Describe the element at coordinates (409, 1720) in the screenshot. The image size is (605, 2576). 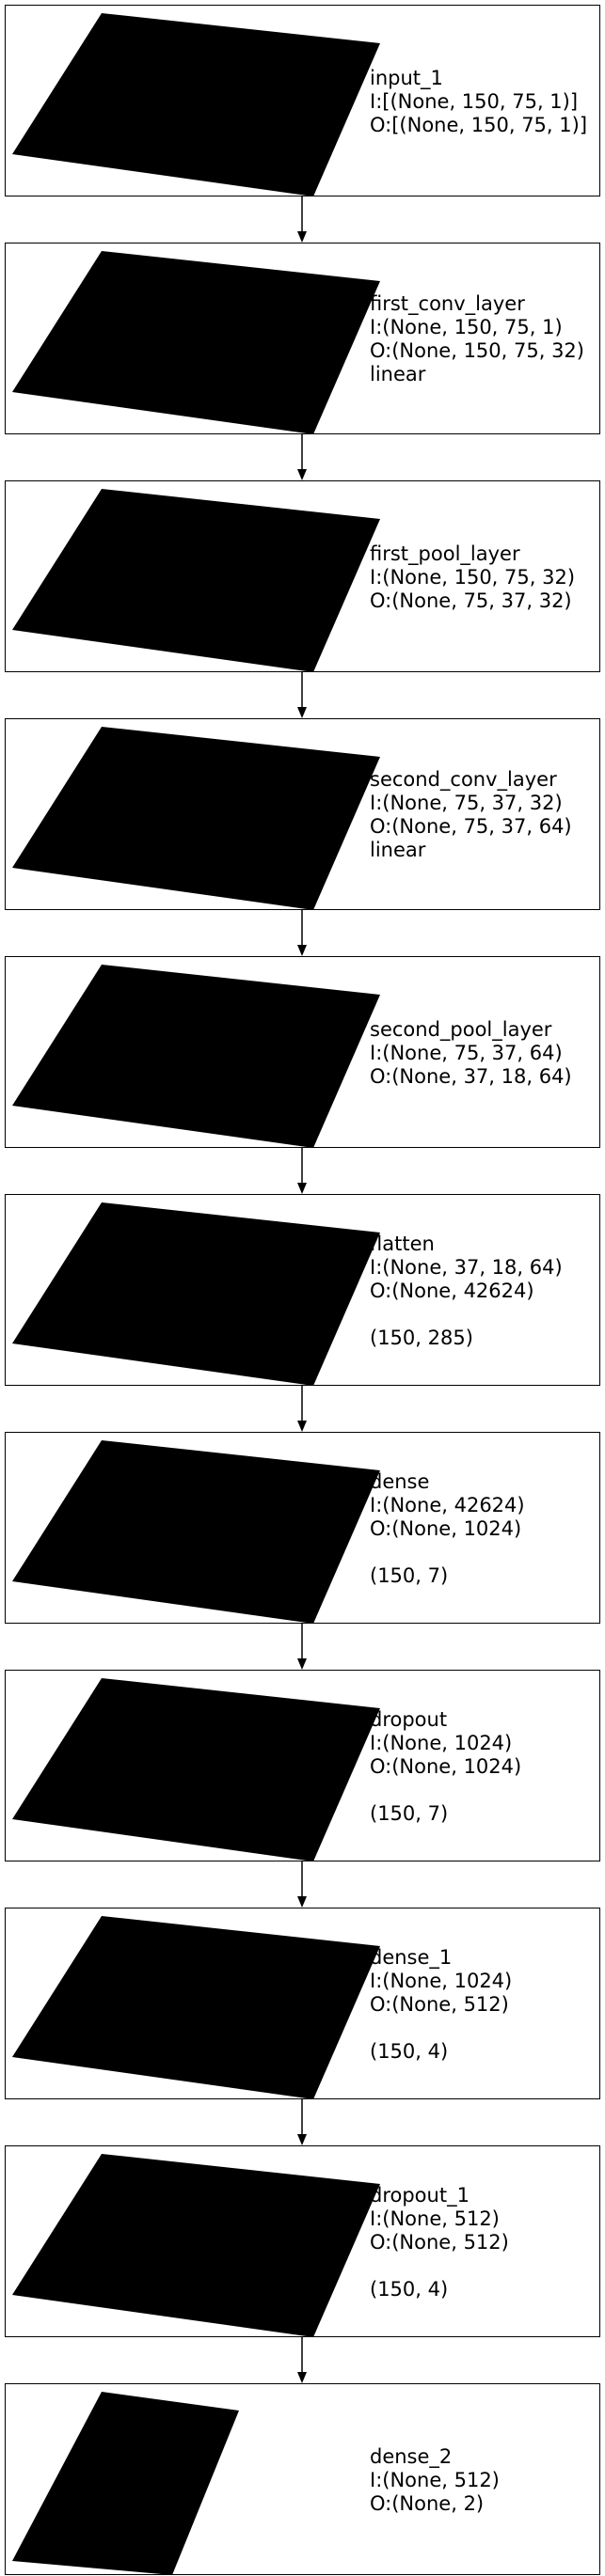
I see `layer-name: dropout` at that location.